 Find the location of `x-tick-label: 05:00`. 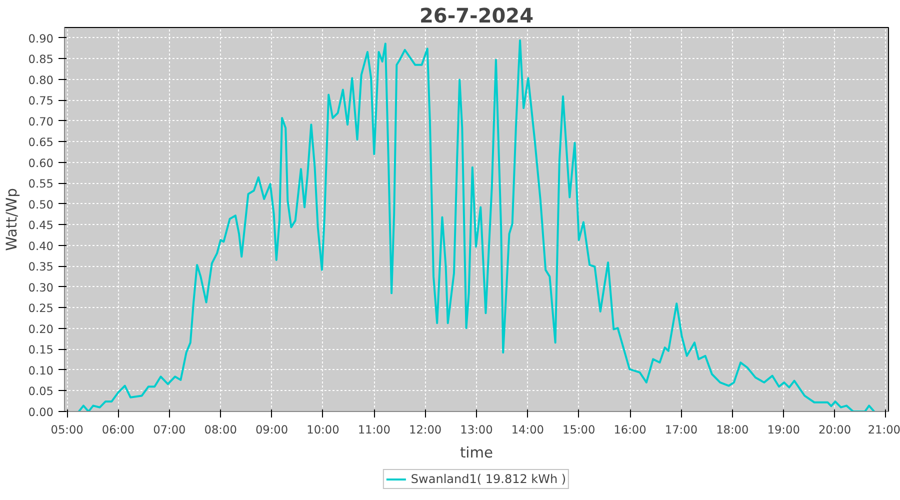

x-tick-label: 05:00 is located at coordinates (67, 429).